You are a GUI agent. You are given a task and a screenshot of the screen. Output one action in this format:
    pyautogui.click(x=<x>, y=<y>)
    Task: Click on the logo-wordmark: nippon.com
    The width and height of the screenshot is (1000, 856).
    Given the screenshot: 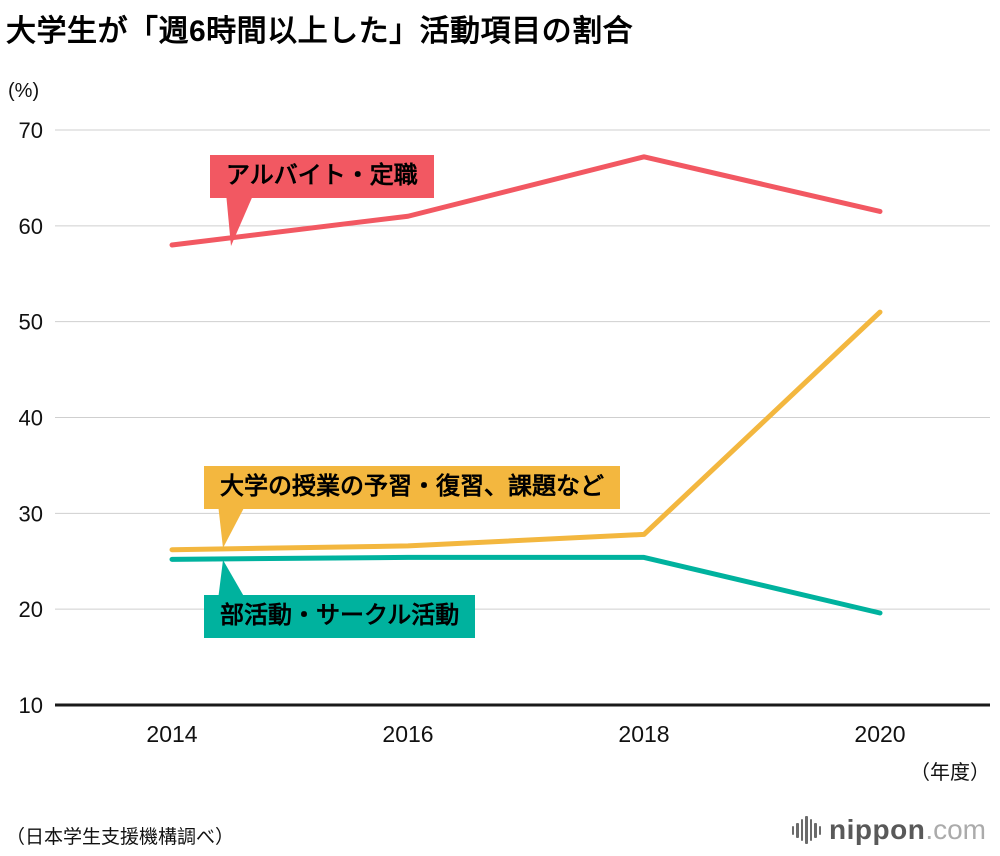 What is the action you would take?
    pyautogui.click(x=907, y=830)
    